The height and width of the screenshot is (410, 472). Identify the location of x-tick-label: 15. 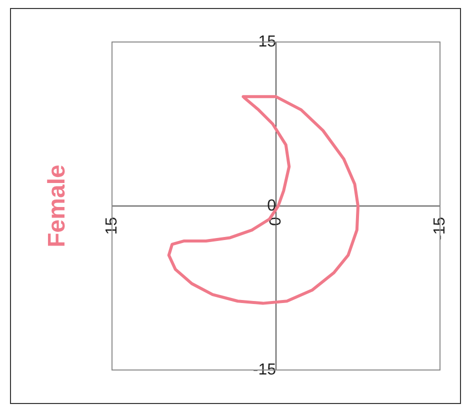
(111, 225).